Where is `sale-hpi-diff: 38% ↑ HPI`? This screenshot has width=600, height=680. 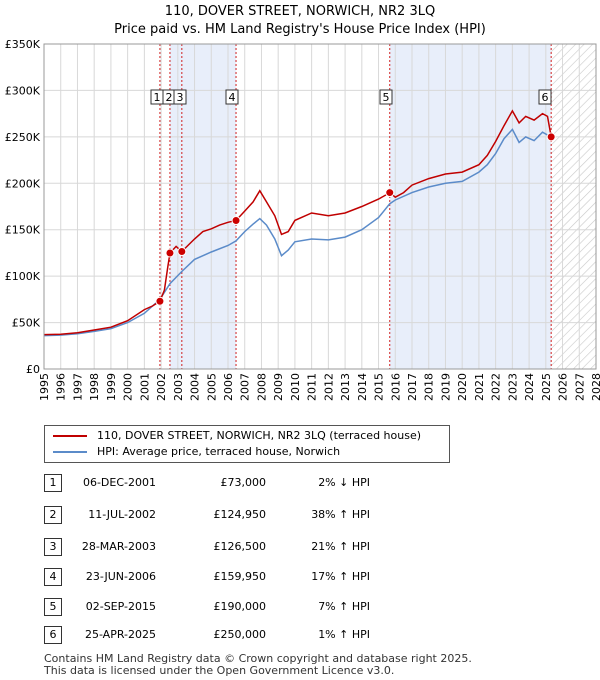 sale-hpi-diff: 38% ↑ HPI is located at coordinates (340, 514).